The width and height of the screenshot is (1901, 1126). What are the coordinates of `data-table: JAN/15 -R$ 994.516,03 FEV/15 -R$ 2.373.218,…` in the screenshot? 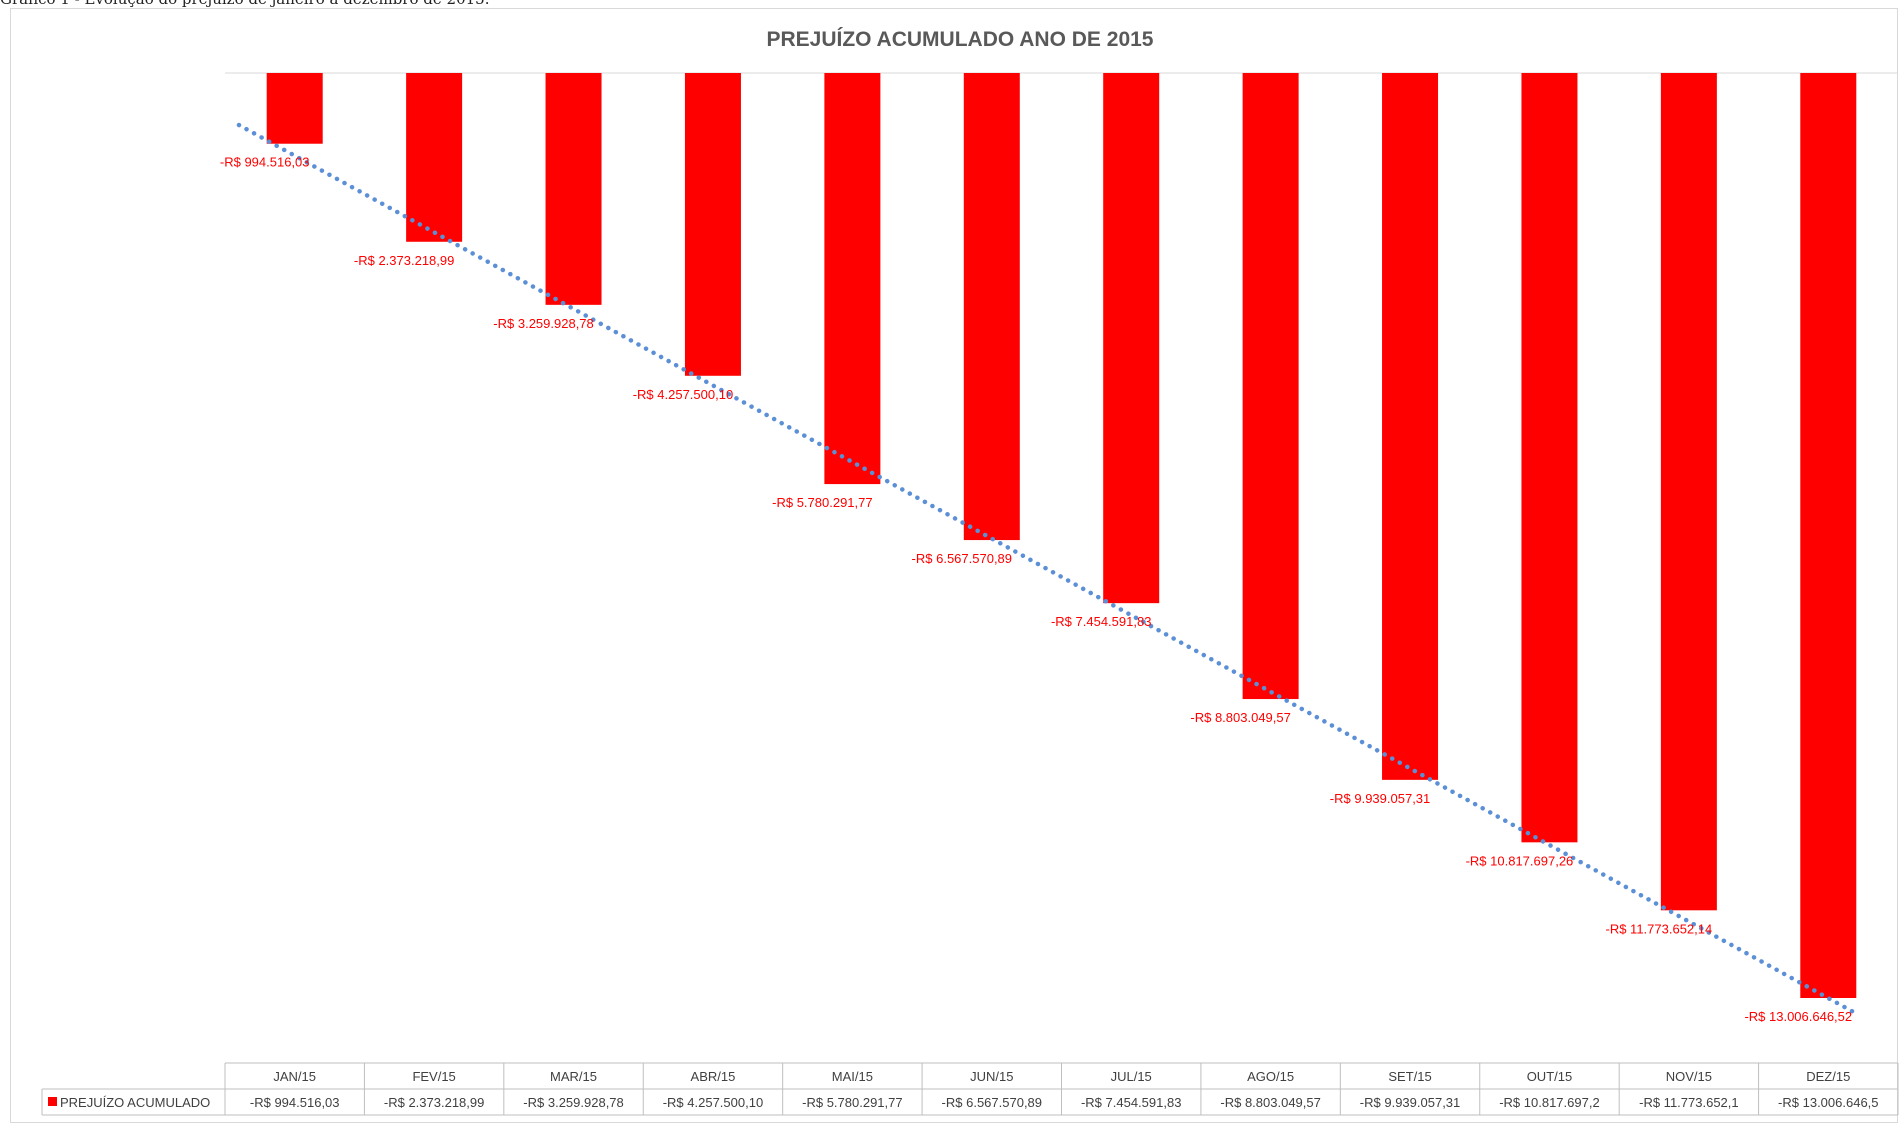 It's located at (970, 1089).